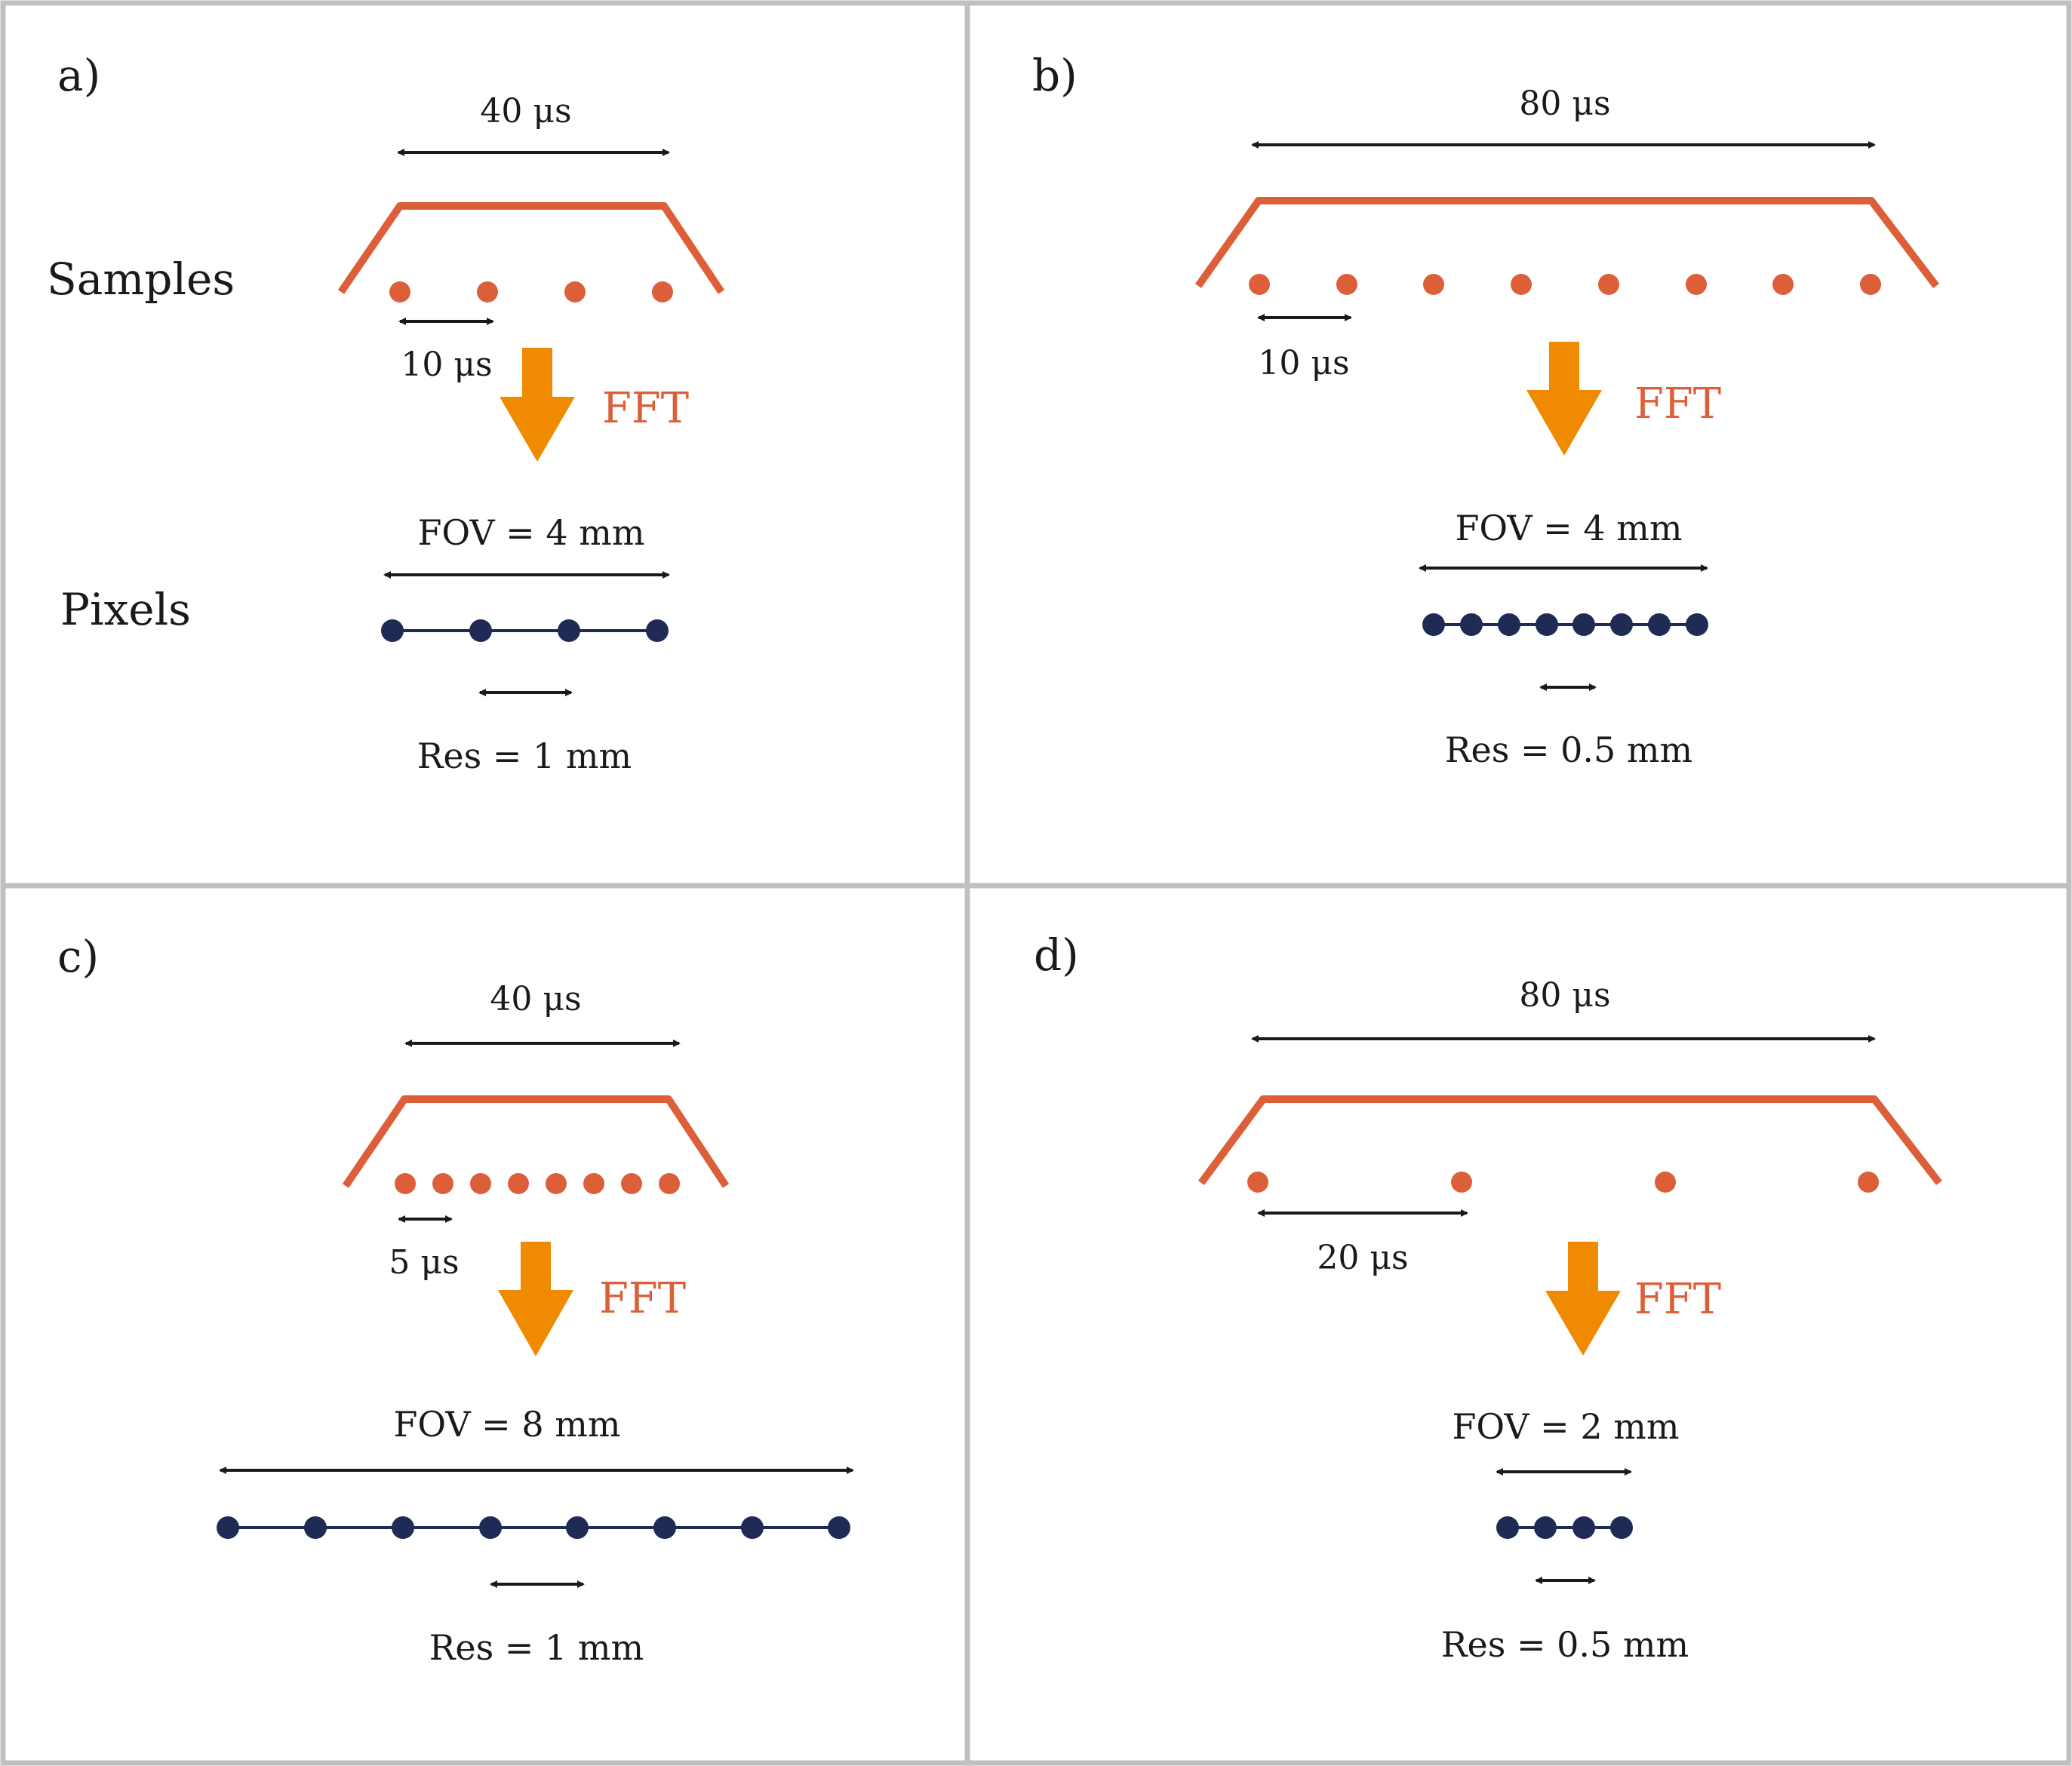  What do you see at coordinates (424, 1262) in the screenshot?
I see `sample-spacing-label: 5 μs` at bounding box center [424, 1262].